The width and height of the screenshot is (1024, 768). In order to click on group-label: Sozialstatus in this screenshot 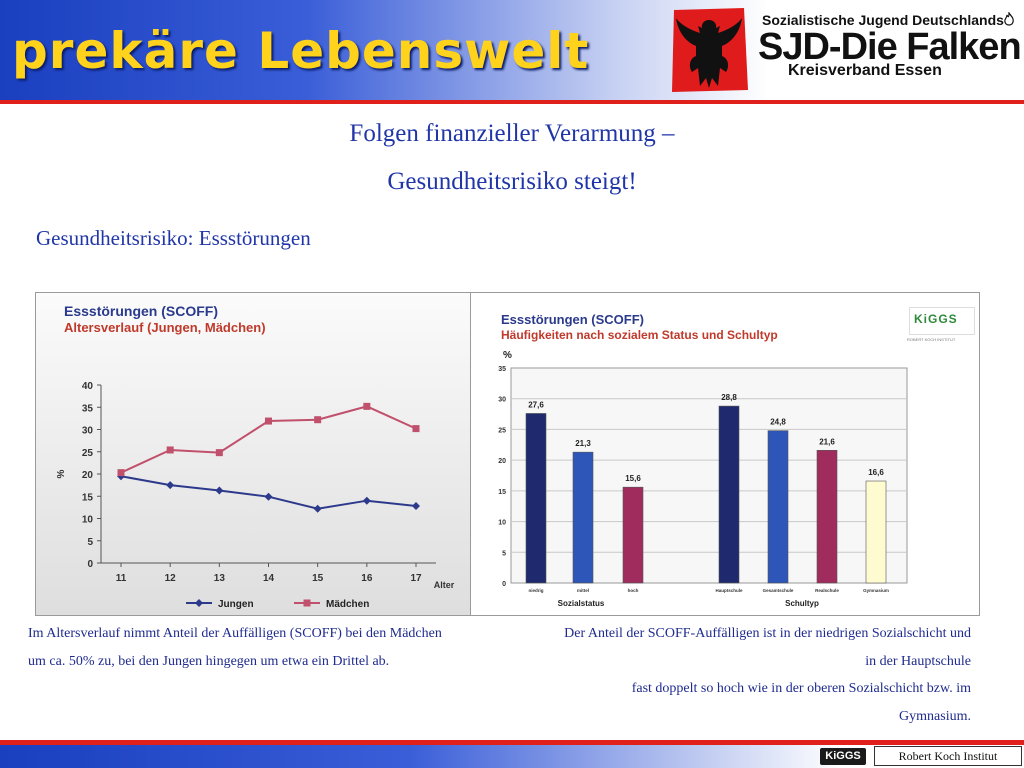, I will do `click(581, 603)`.